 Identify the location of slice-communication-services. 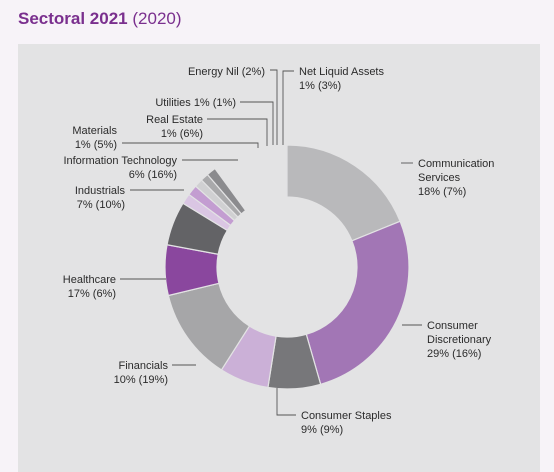
(343, 193).